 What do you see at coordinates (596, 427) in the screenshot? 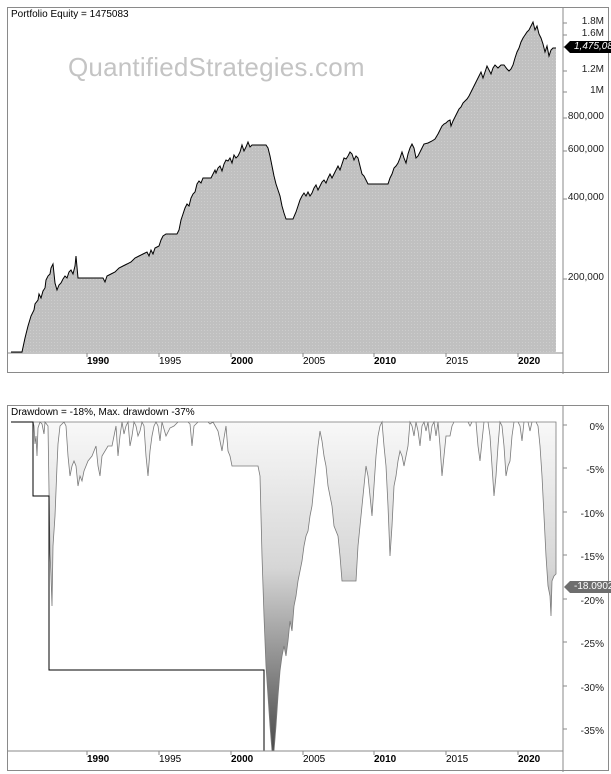
I see `drawdown-y-tick-label: 0%` at bounding box center [596, 427].